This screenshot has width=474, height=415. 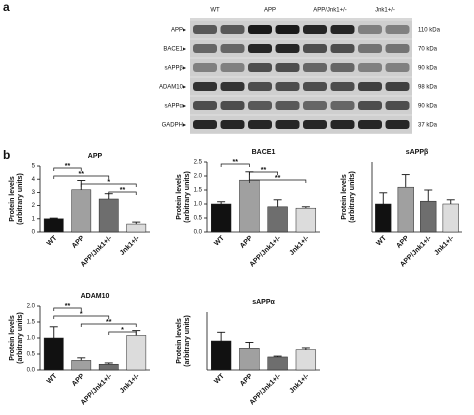 What do you see at coordinates (34, 206) in the screenshot?
I see `y-tick-label: 2` at bounding box center [34, 206].